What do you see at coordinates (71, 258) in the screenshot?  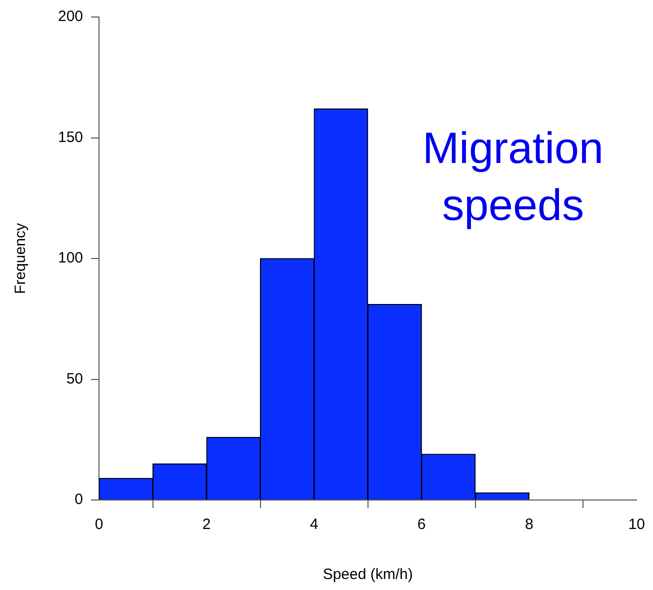 I see `y-tick-label: 100` at bounding box center [71, 258].